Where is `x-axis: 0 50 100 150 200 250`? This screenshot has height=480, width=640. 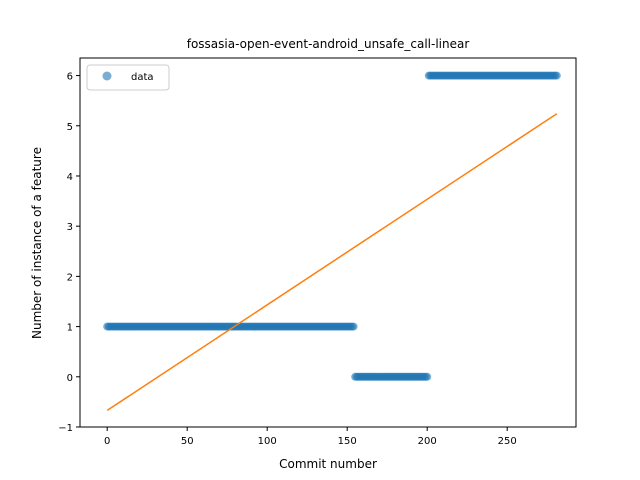 x-axis: 0 50 100 150 200 250 is located at coordinates (310, 437).